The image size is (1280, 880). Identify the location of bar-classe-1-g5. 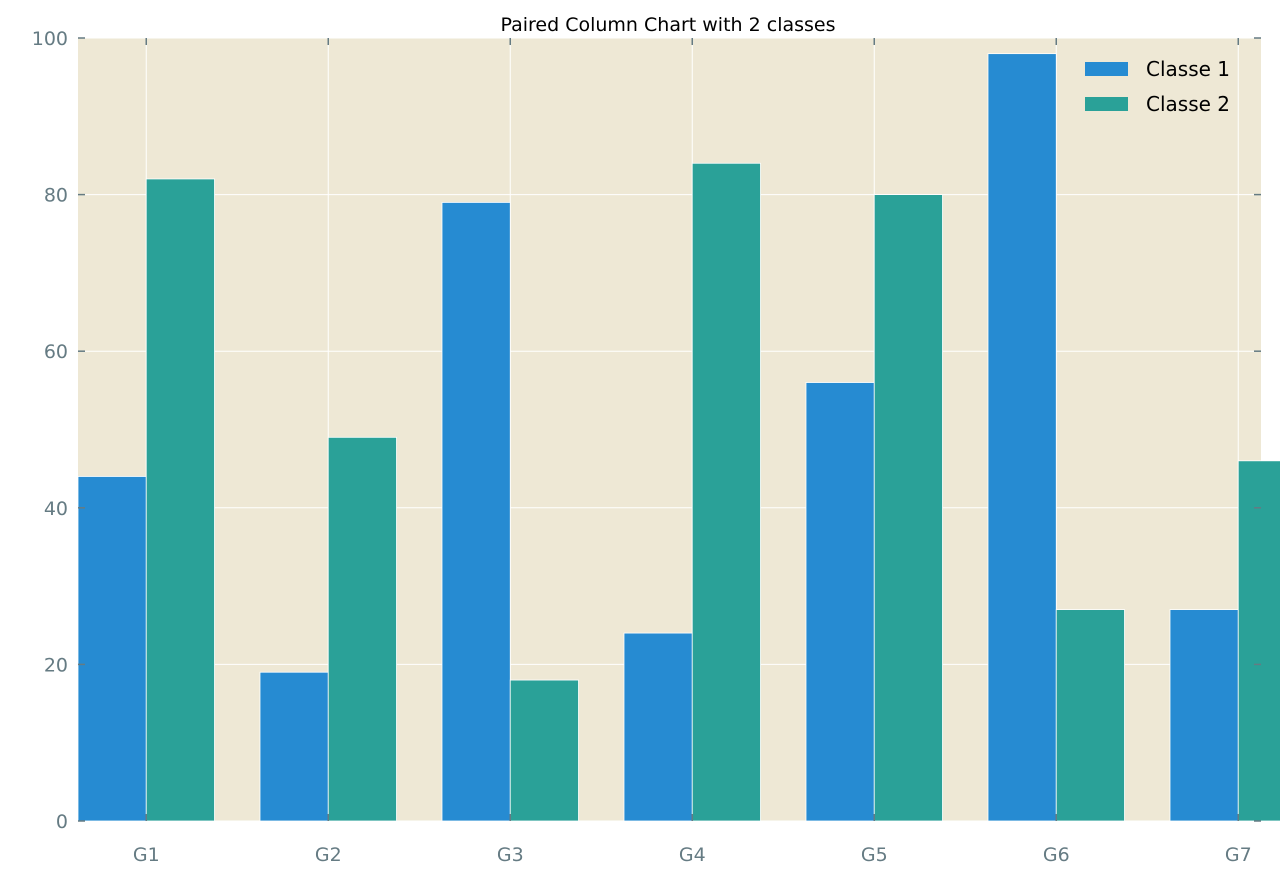
(840, 602).